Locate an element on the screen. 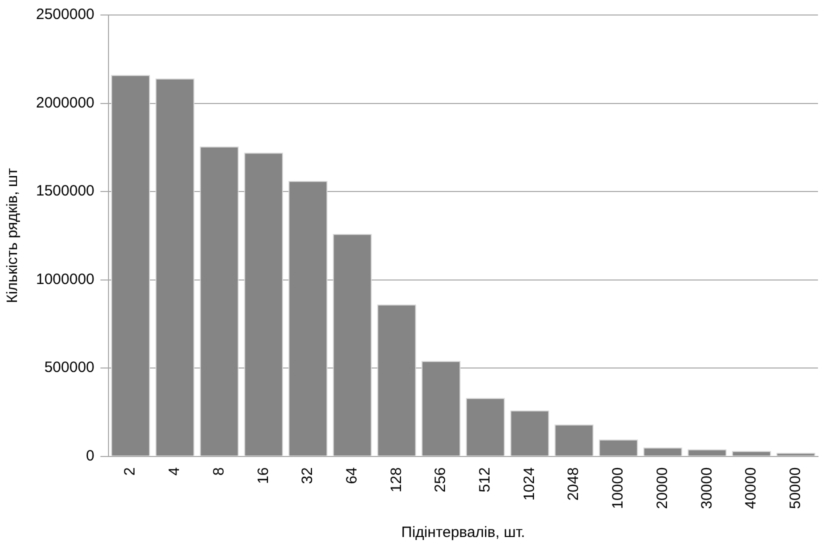  x-tick-label: 20000 is located at coordinates (662, 488).